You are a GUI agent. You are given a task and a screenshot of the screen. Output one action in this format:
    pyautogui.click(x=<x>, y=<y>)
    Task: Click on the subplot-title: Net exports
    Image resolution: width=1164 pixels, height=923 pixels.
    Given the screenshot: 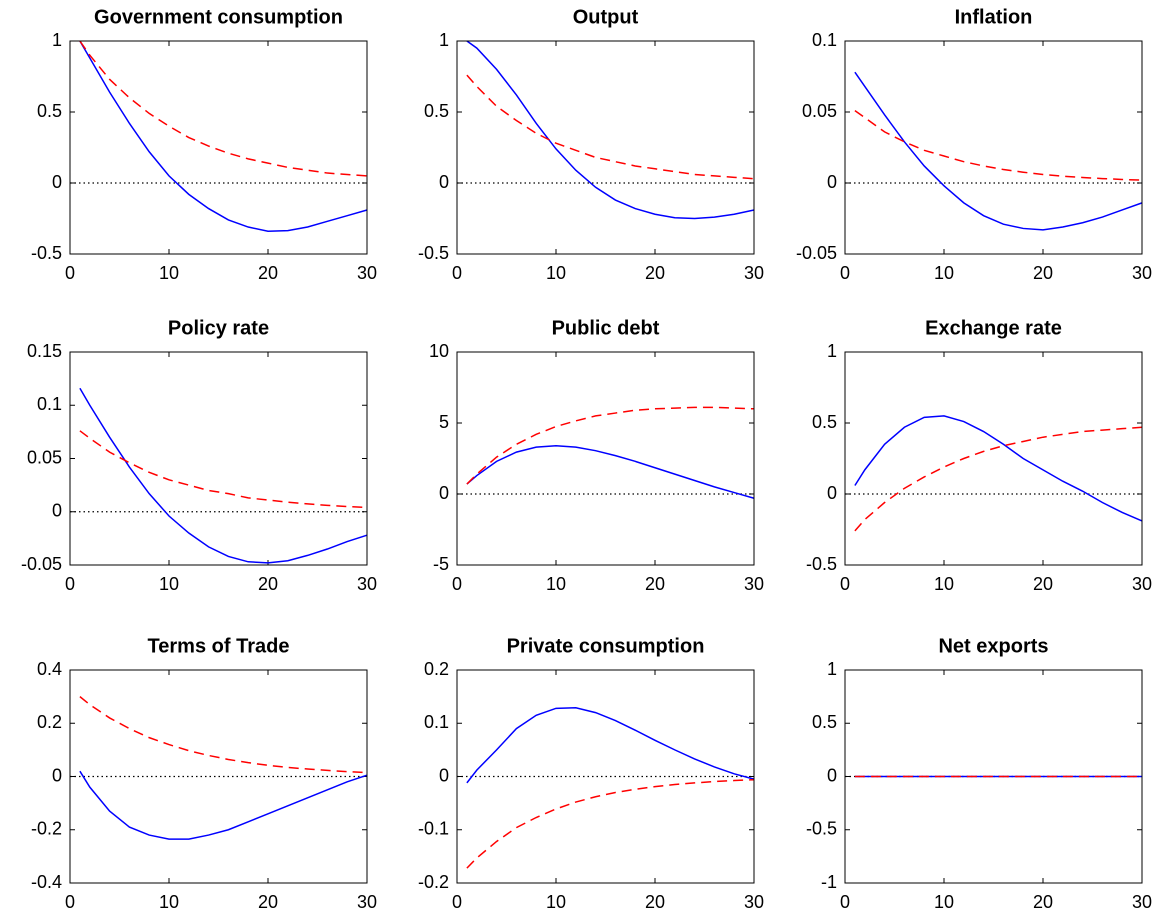 What is the action you would take?
    pyautogui.click(x=993, y=646)
    